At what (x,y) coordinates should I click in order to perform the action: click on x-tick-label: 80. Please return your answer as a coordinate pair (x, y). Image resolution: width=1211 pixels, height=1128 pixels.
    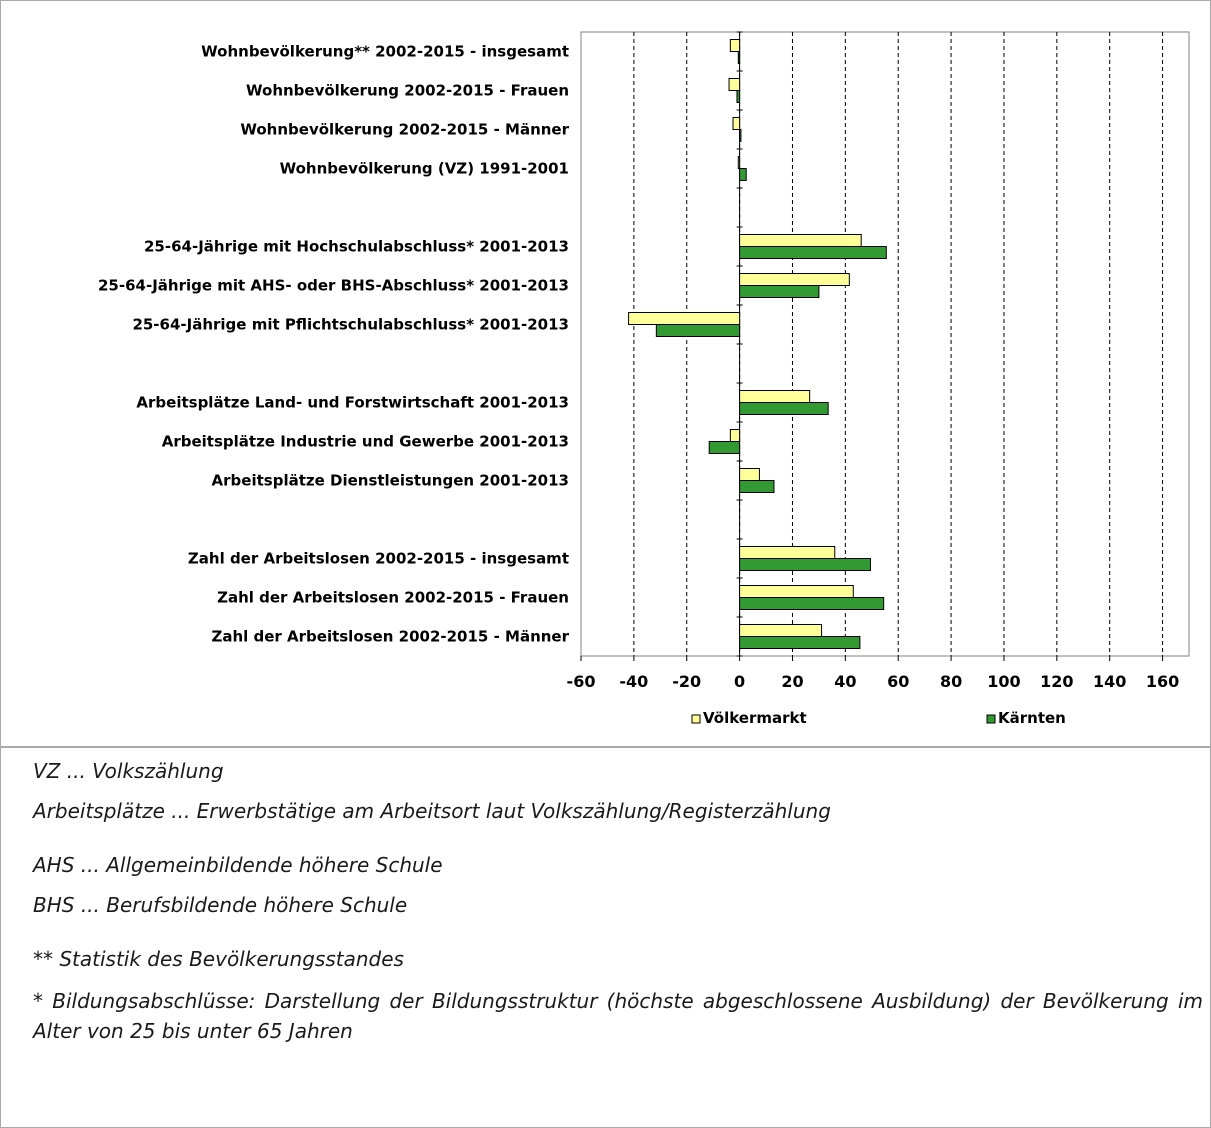
    Looking at the image, I should click on (951, 681).